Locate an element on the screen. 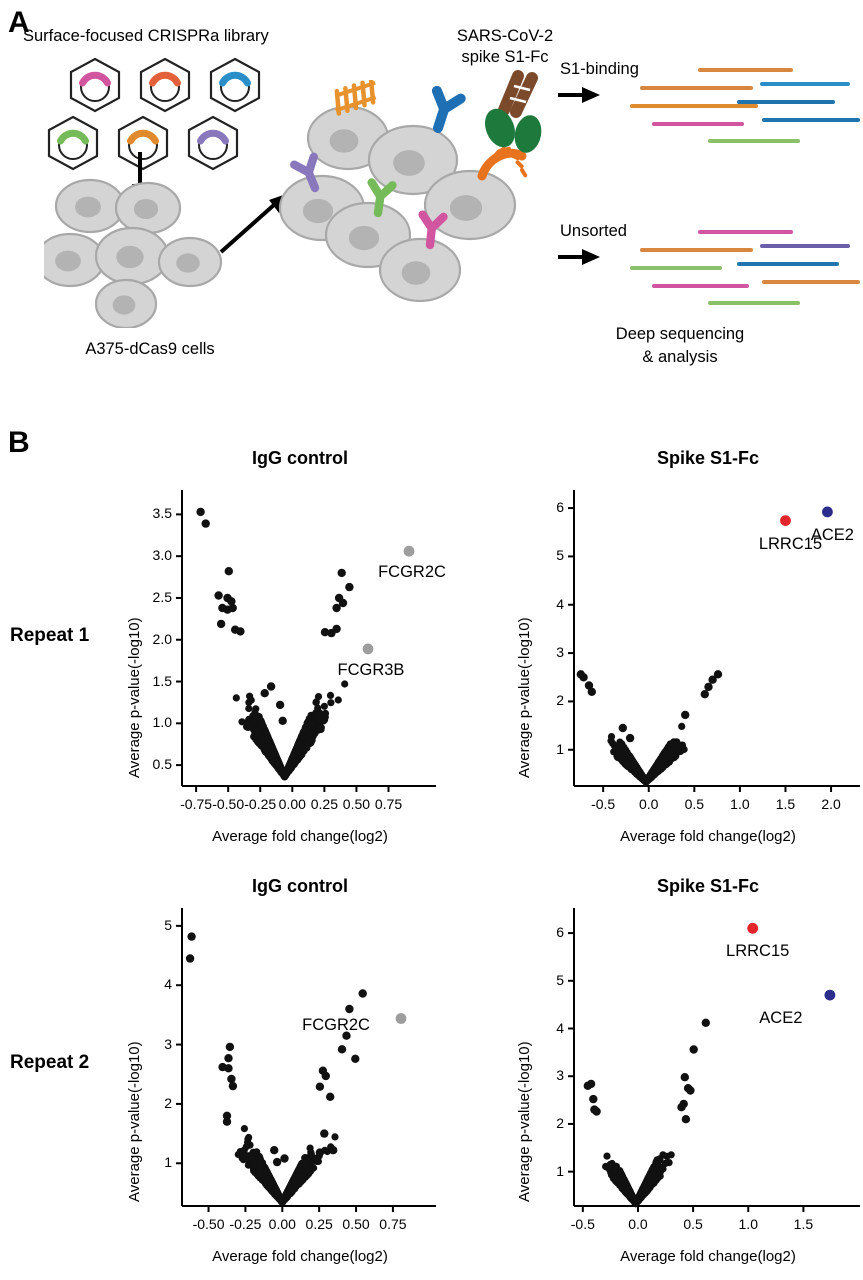  y-tick-label: 3.5 is located at coordinates (162, 513).